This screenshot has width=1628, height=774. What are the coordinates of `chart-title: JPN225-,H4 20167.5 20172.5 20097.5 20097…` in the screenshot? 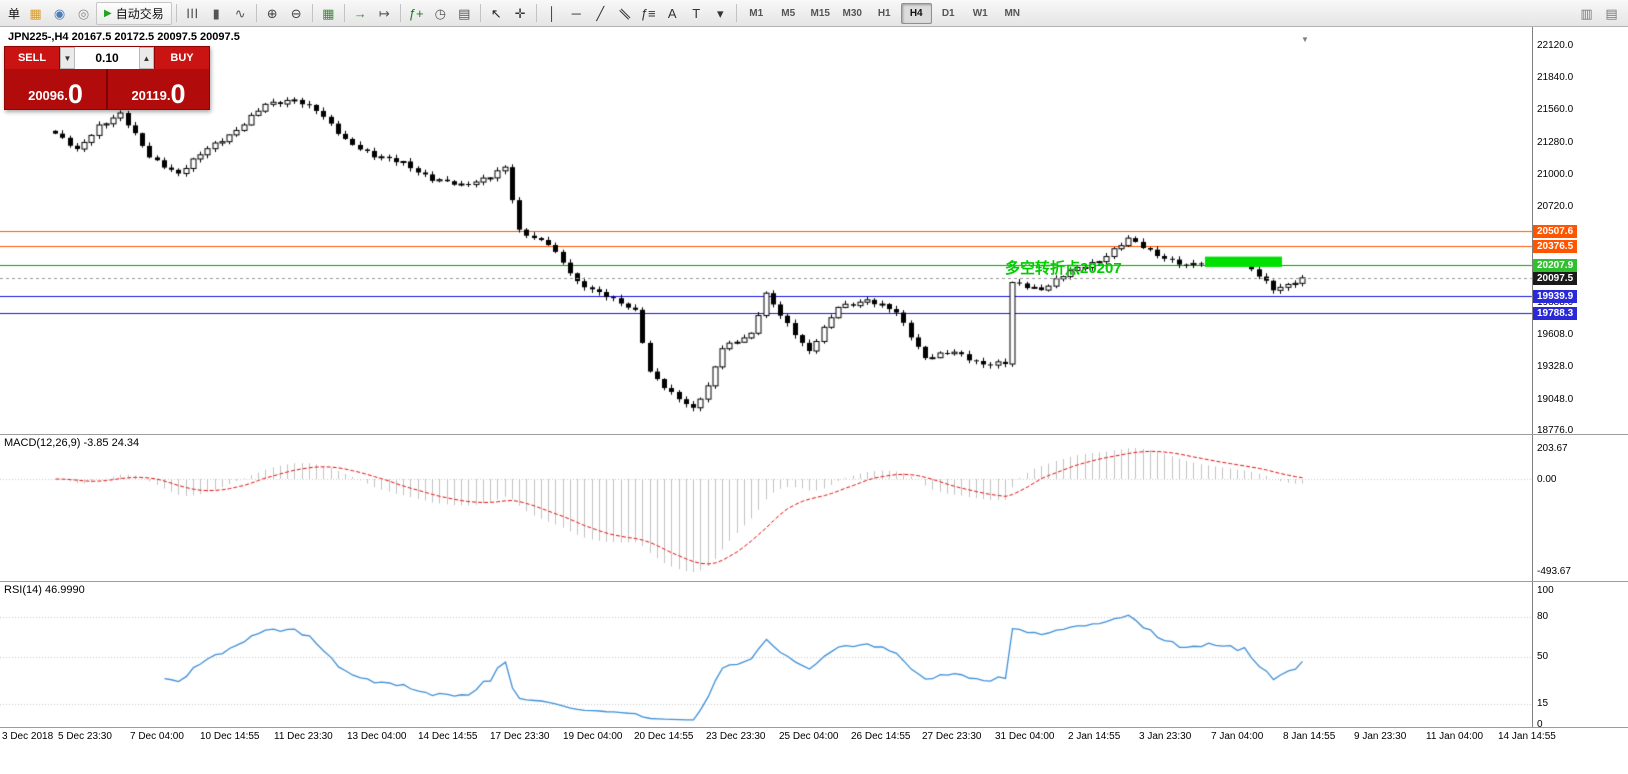 It's located at (124, 37).